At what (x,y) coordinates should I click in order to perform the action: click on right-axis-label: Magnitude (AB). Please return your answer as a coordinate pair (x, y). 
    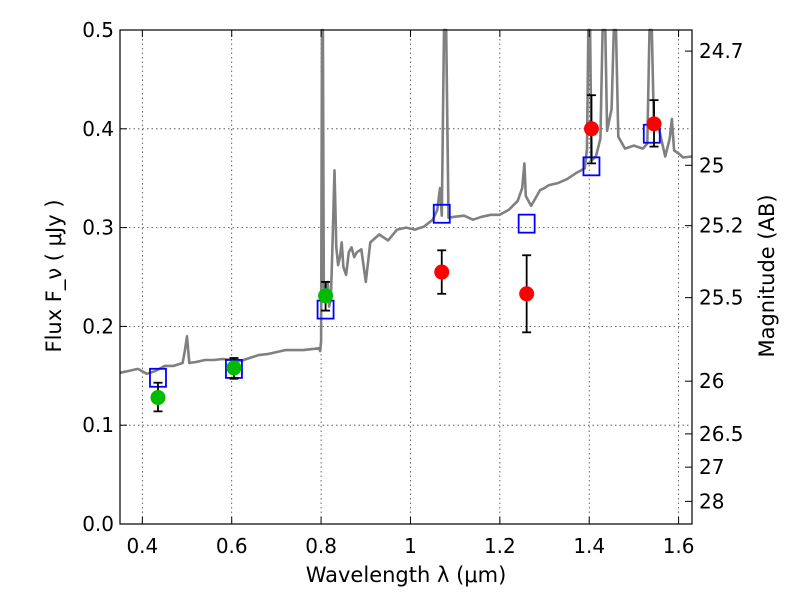
    Looking at the image, I should click on (767, 275).